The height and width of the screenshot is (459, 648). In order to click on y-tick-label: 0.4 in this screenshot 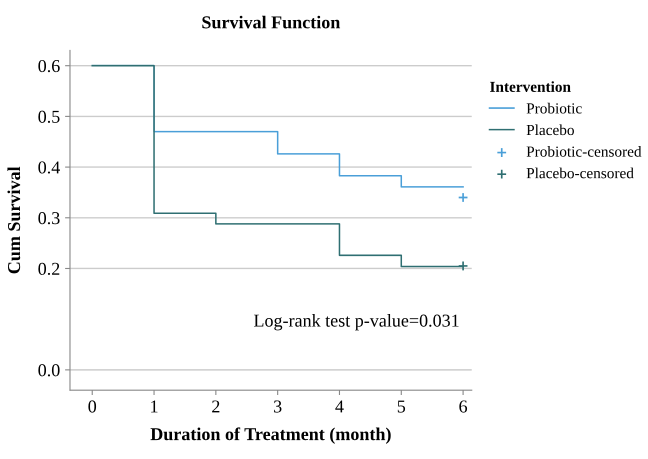, I will do `click(49, 167)`.